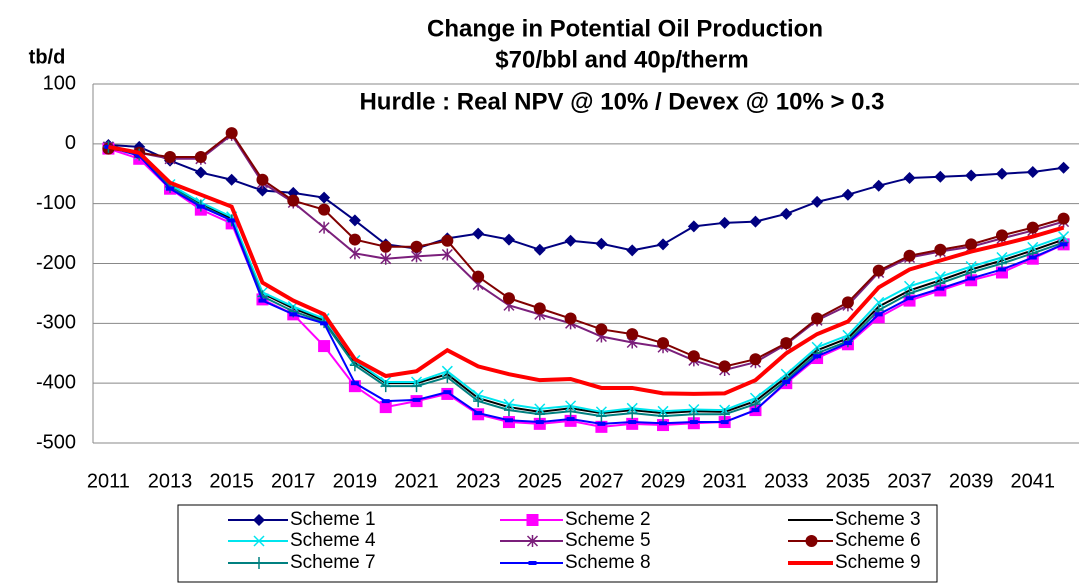 The width and height of the screenshot is (1079, 584). I want to click on x-tick-label: 2019, so click(355, 481).